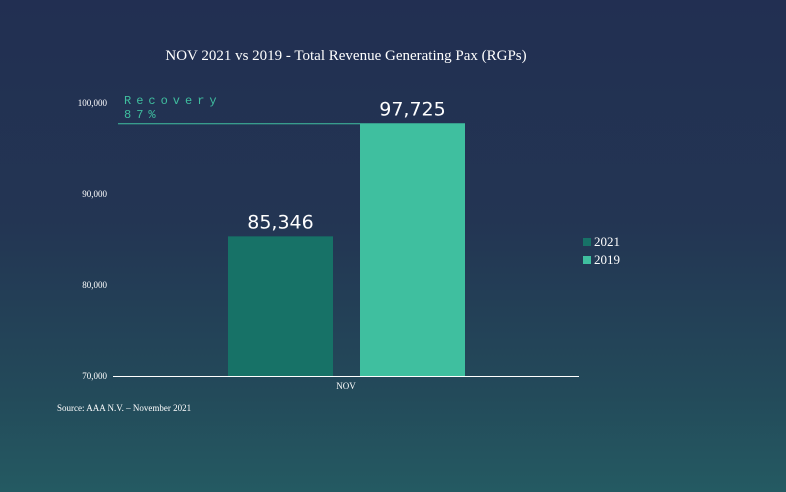  Describe the element at coordinates (607, 241) in the screenshot. I see `legend-label-2021: 2021` at that location.